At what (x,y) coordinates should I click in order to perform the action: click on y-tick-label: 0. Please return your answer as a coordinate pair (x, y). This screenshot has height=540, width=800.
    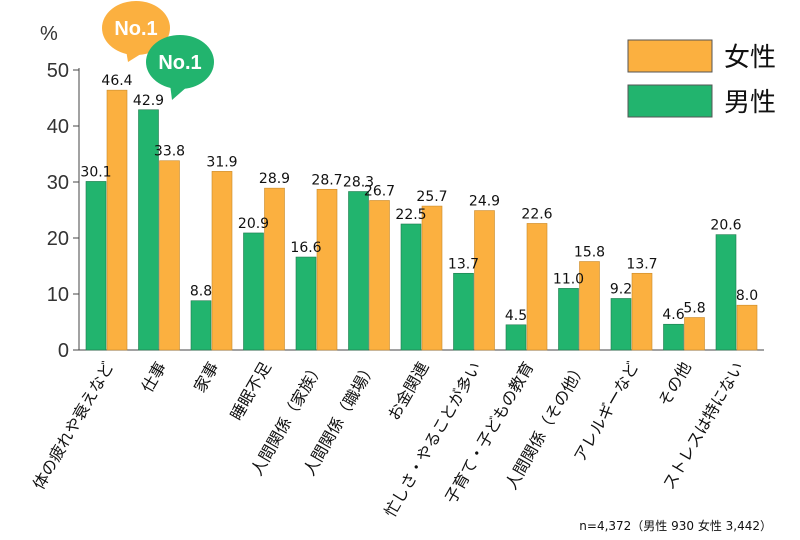
    Looking at the image, I should click on (63, 351).